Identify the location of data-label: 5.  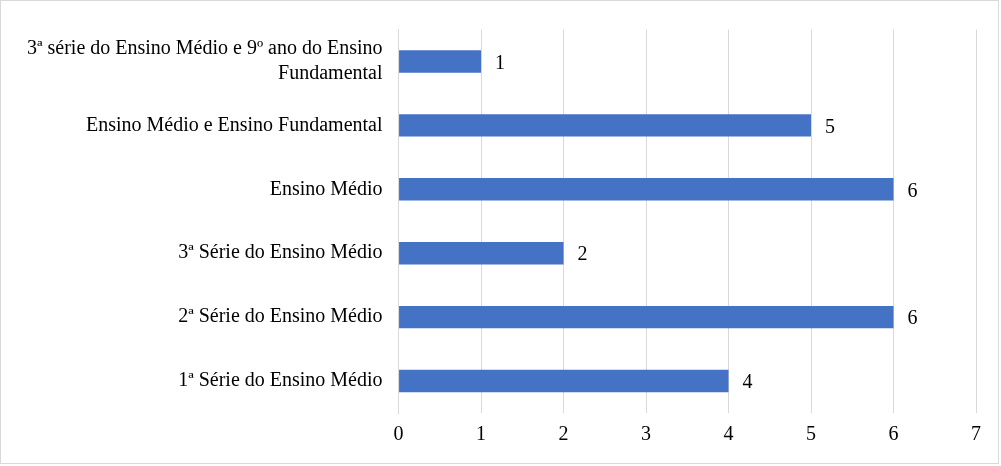
(830, 125).